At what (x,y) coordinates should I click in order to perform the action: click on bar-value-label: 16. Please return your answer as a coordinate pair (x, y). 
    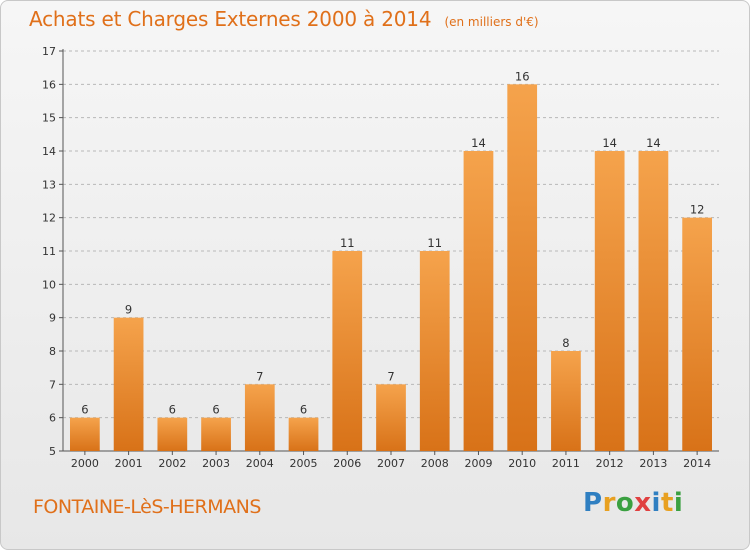
    Looking at the image, I should click on (522, 76).